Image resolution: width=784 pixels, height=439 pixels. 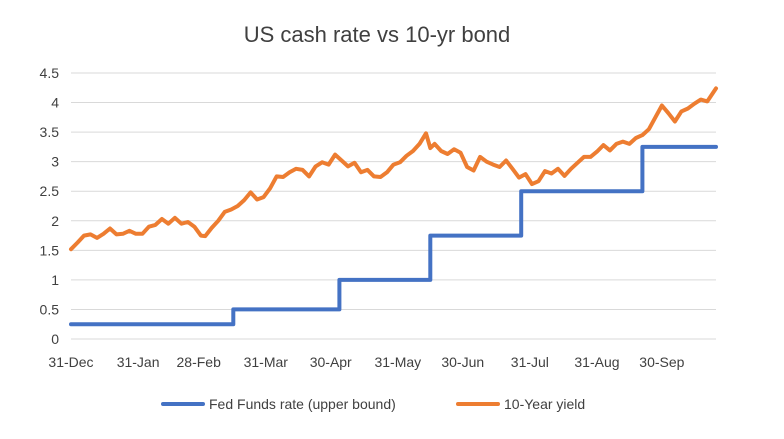 I want to click on legend-label: Fed Funds rate (upper bound), so click(x=302, y=404).